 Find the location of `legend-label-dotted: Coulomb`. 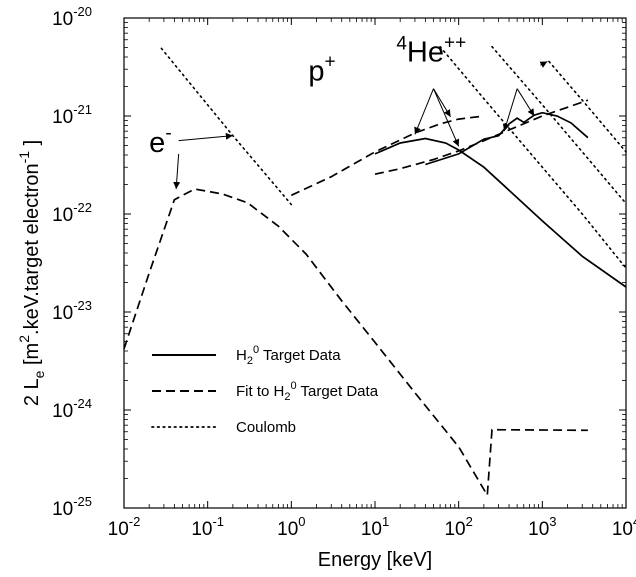

legend-label-dotted: Coulomb is located at coordinates (266, 427).